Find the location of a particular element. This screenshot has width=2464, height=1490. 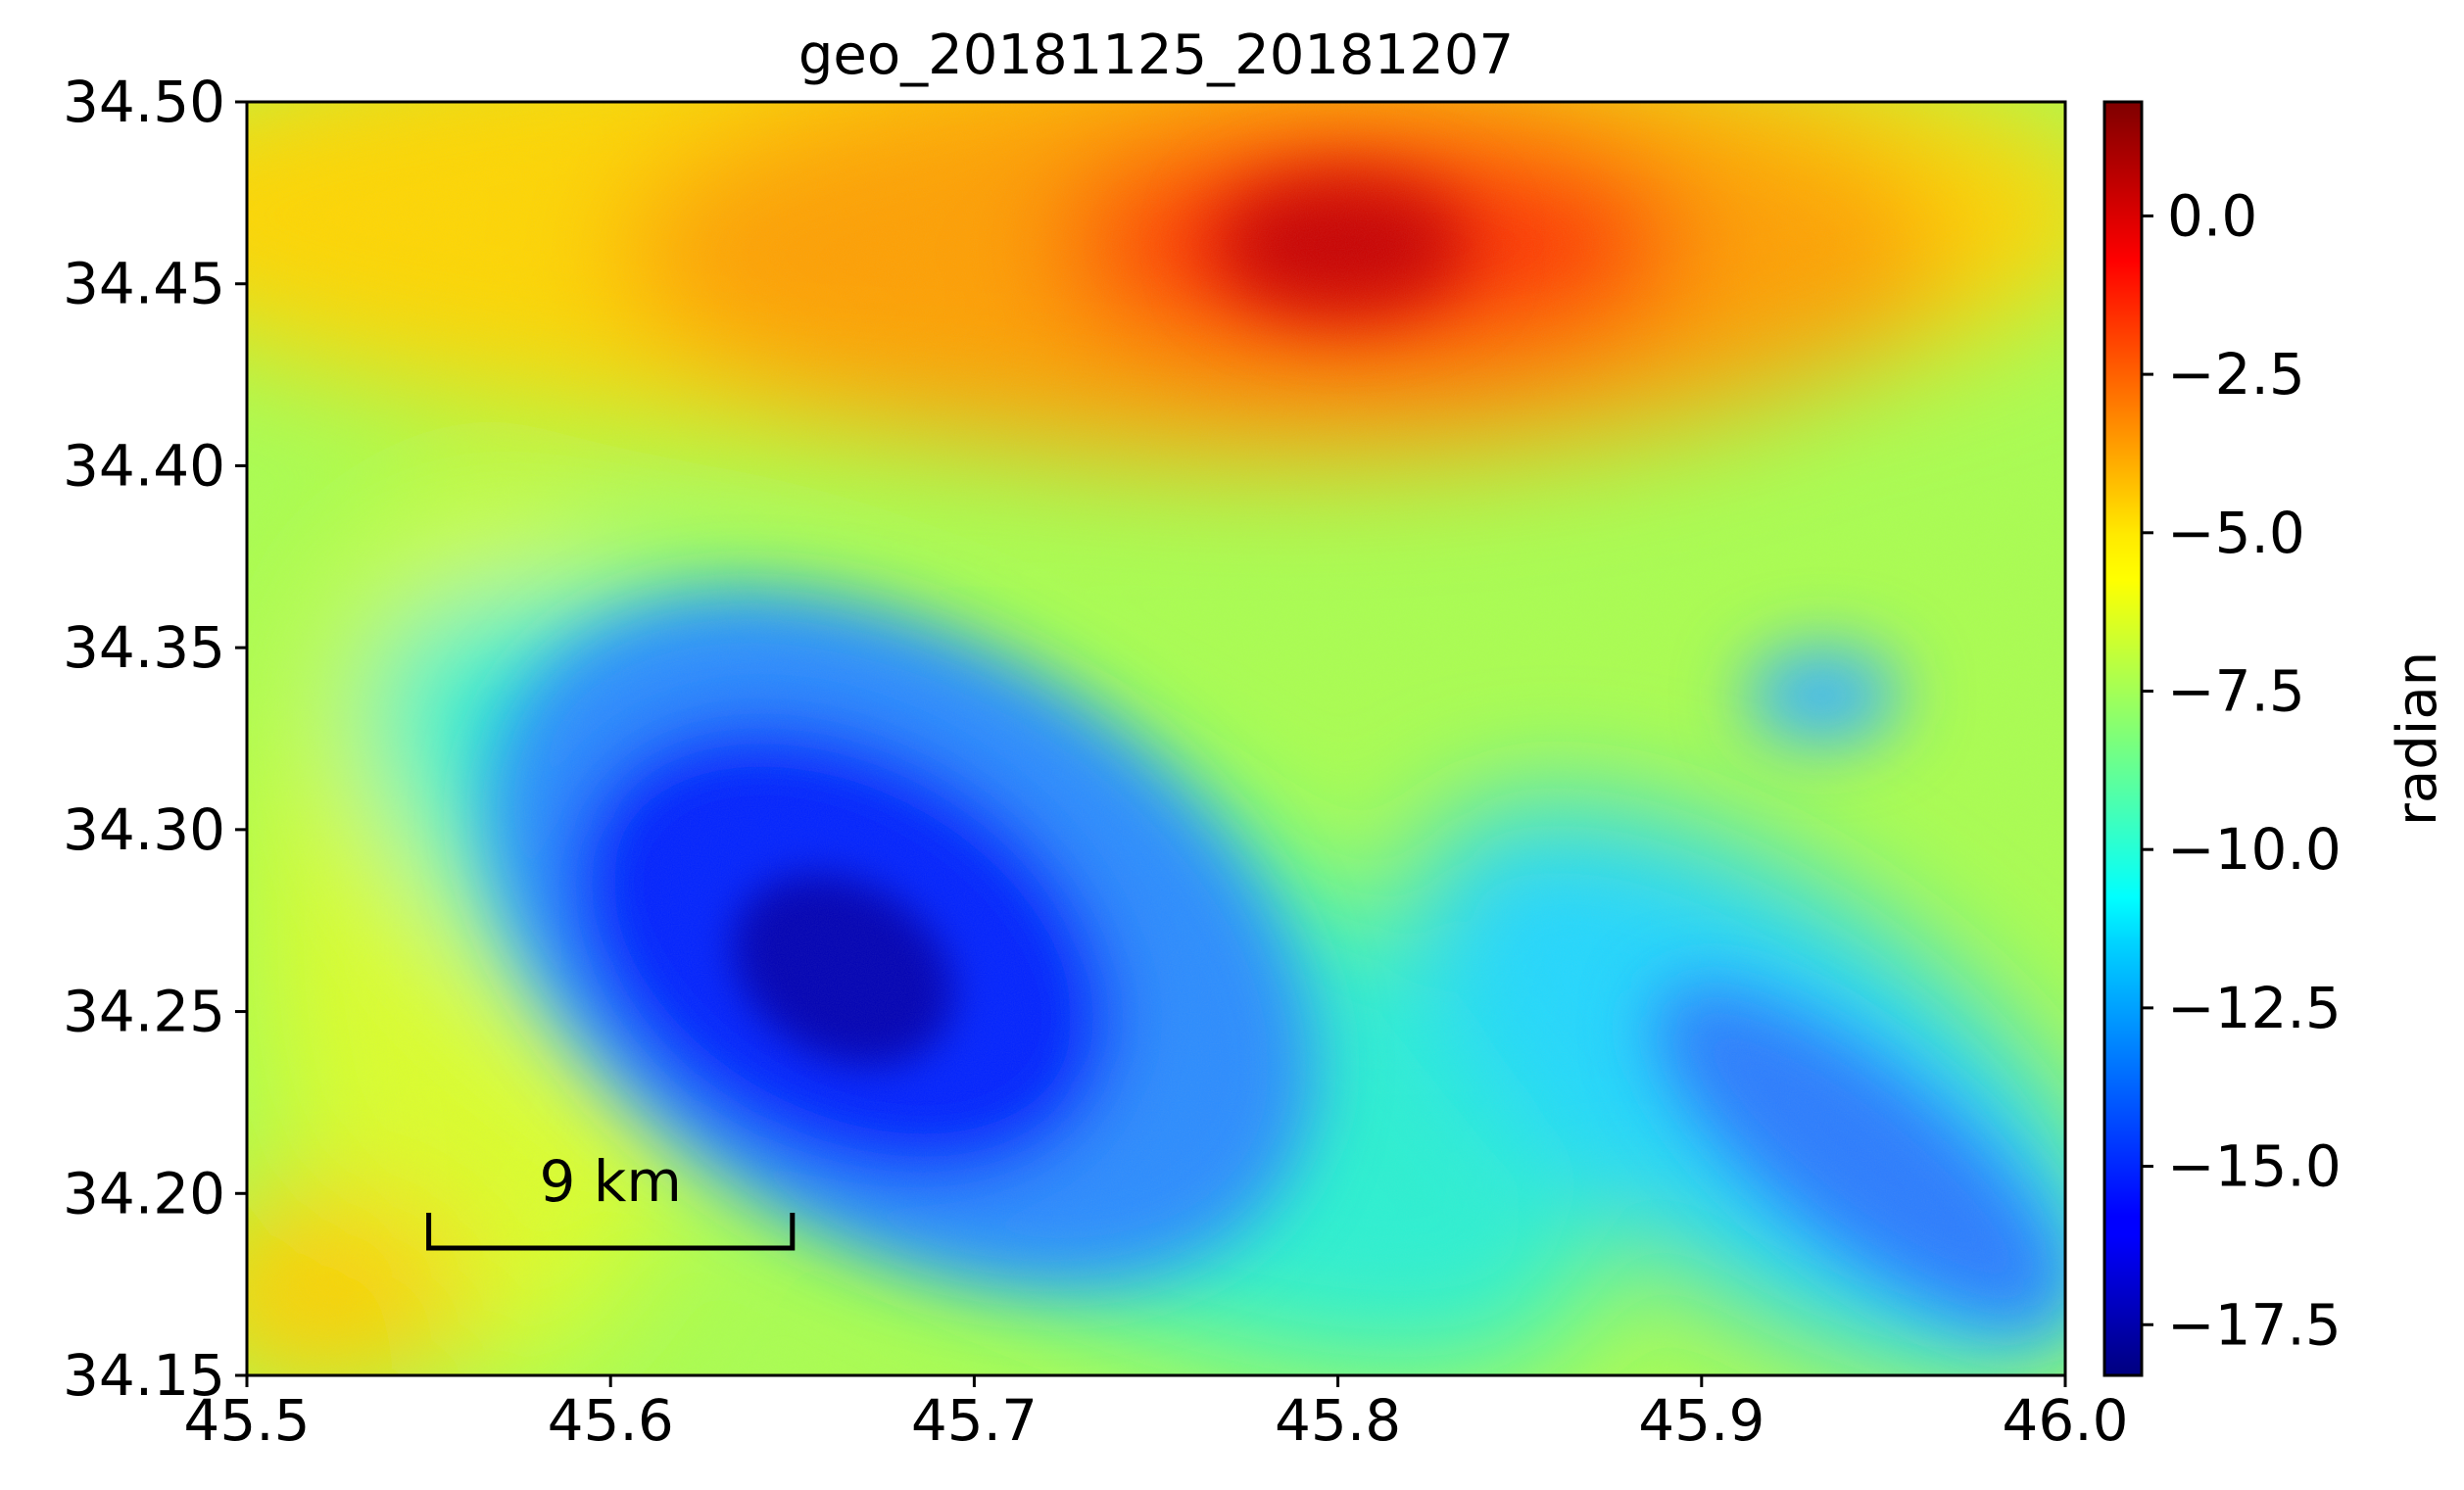

y-tick-label: 34.20 is located at coordinates (144, 1193).